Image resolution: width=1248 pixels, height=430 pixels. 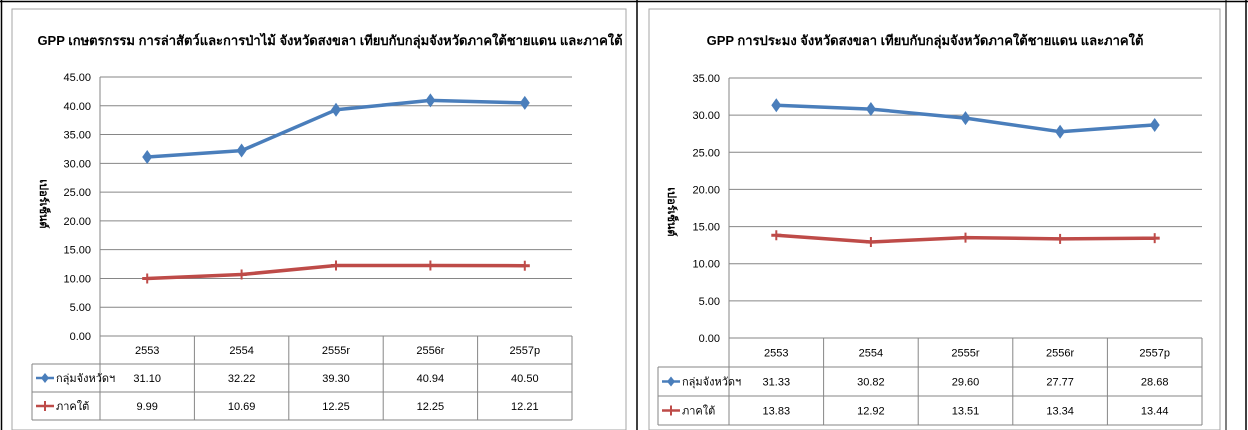 What do you see at coordinates (777, 412) in the screenshot?
I see `data-table-value: 13.83` at bounding box center [777, 412].